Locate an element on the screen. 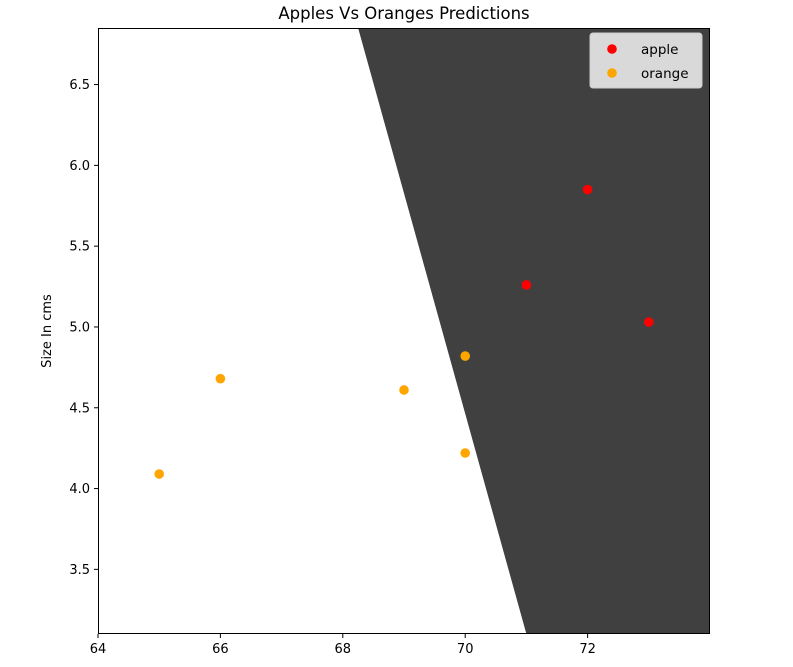 The height and width of the screenshot is (667, 793). y-tick-label: 5.0 is located at coordinates (79, 327).